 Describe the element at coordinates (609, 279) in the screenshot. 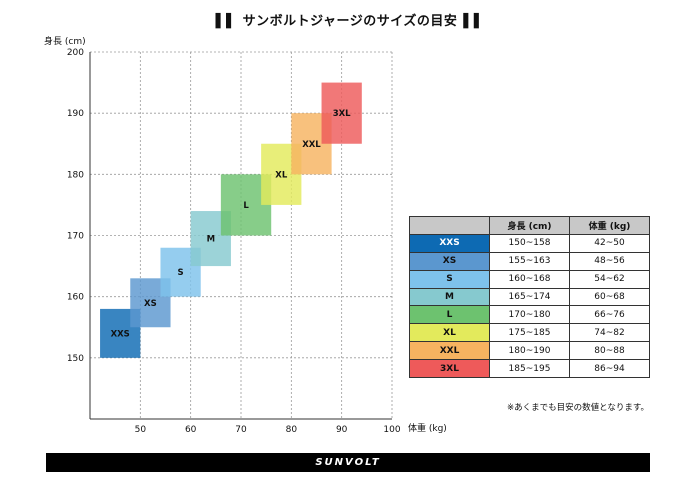

I see `table-cell-weight: 54~62` at that location.